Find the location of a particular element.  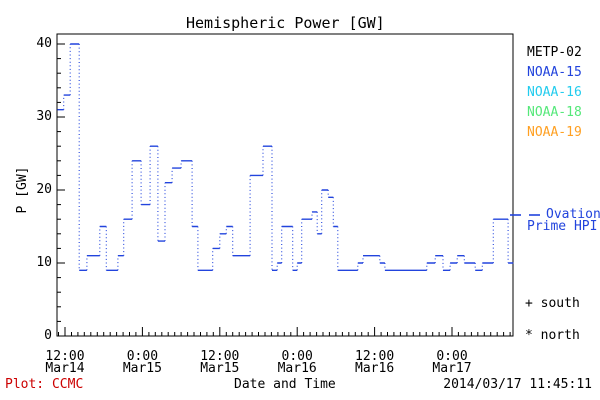

x-tick-label: 0:00 Mar17 is located at coordinates (452, 362).